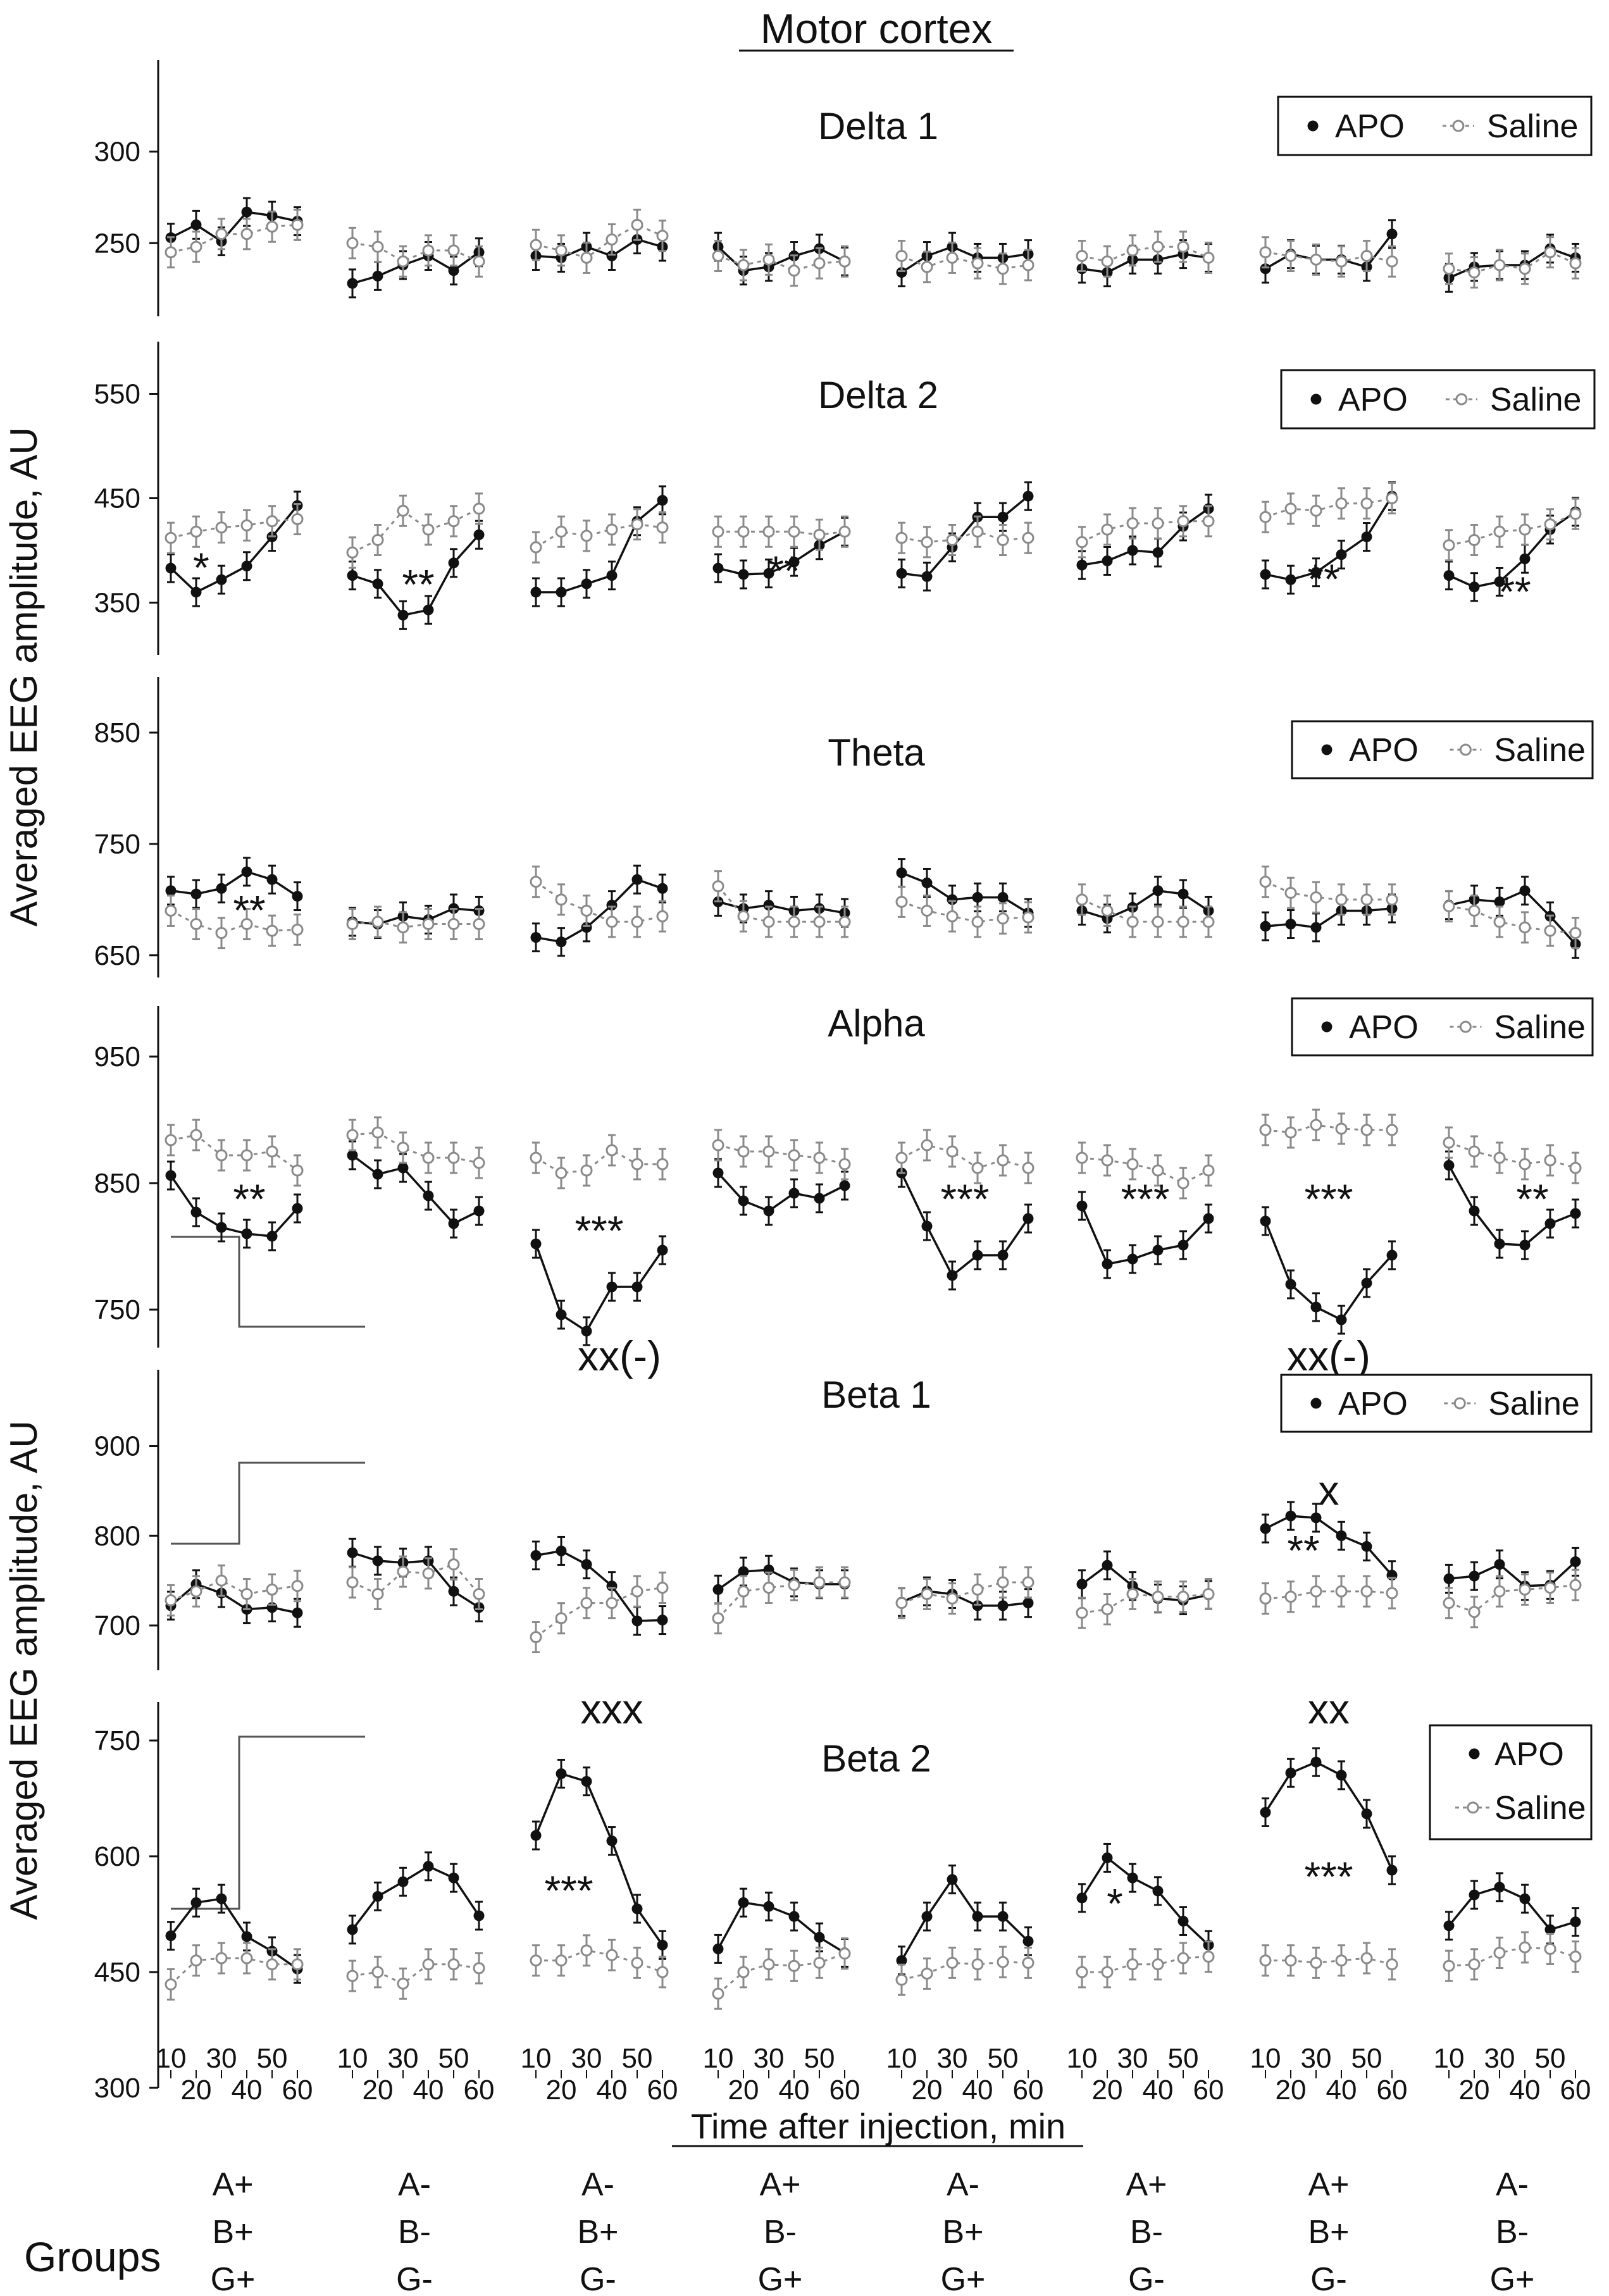 Image resolution: width=1609 pixels, height=2296 pixels. What do you see at coordinates (233, 2278) in the screenshot?
I see `group-label: G+` at bounding box center [233, 2278].